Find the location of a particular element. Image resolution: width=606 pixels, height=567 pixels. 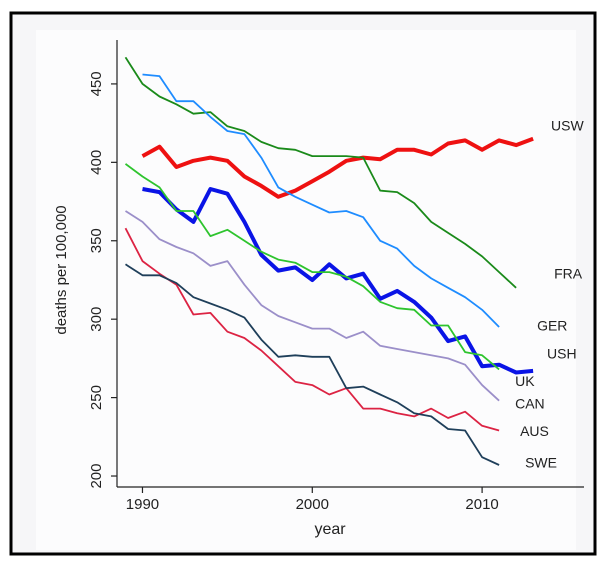

series-label: GER is located at coordinates (552, 326).